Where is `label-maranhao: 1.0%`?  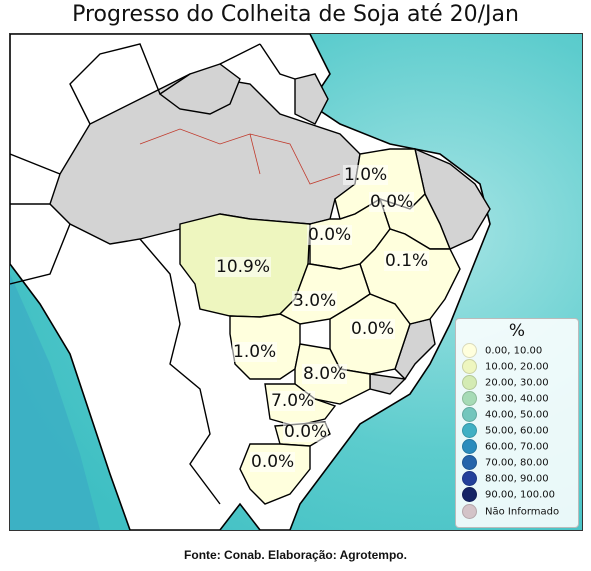
label-maranhao: 1.0% is located at coordinates (366, 175).